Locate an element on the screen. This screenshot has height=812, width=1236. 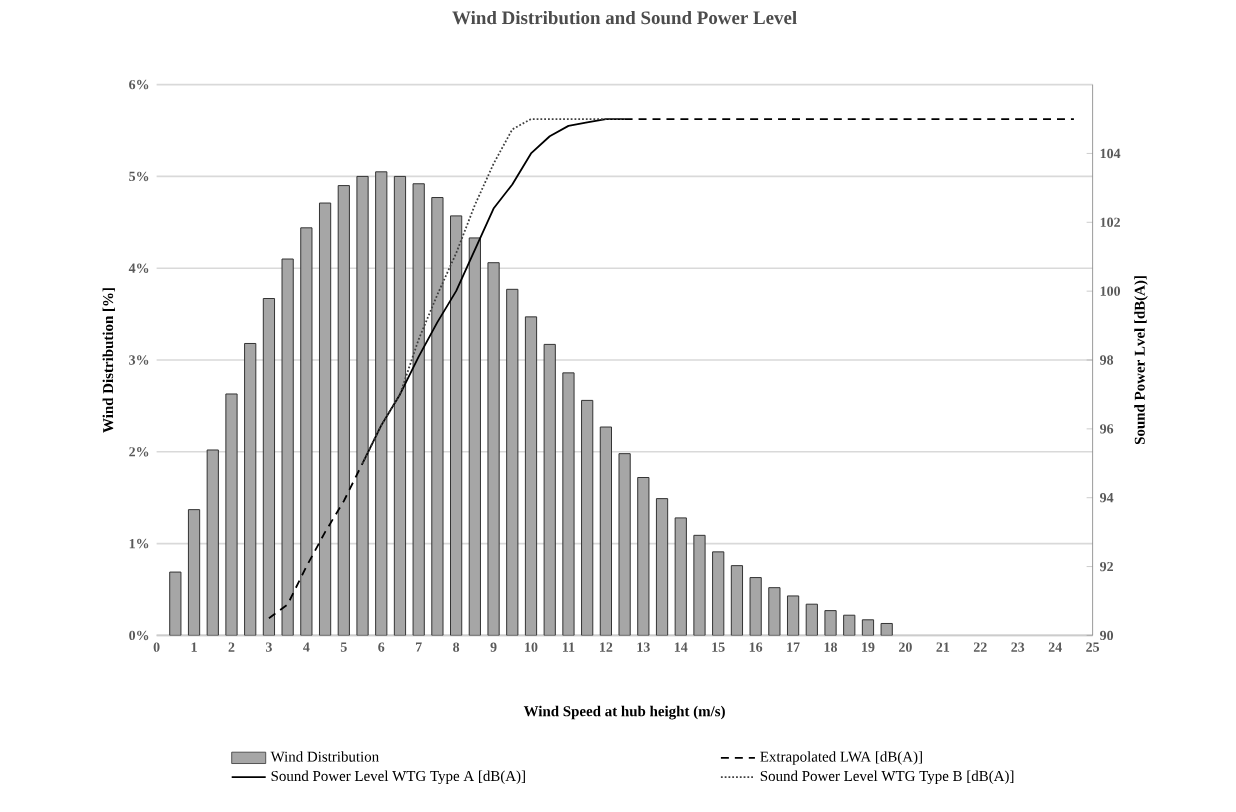
chart-title: Wind Distribution and Sound Power Level is located at coordinates (624, 17).